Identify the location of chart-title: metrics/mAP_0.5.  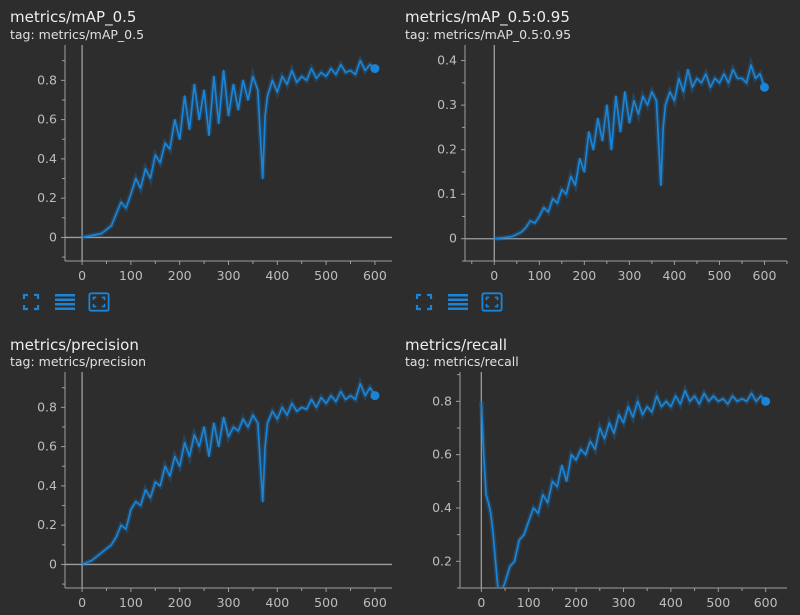
(73, 17).